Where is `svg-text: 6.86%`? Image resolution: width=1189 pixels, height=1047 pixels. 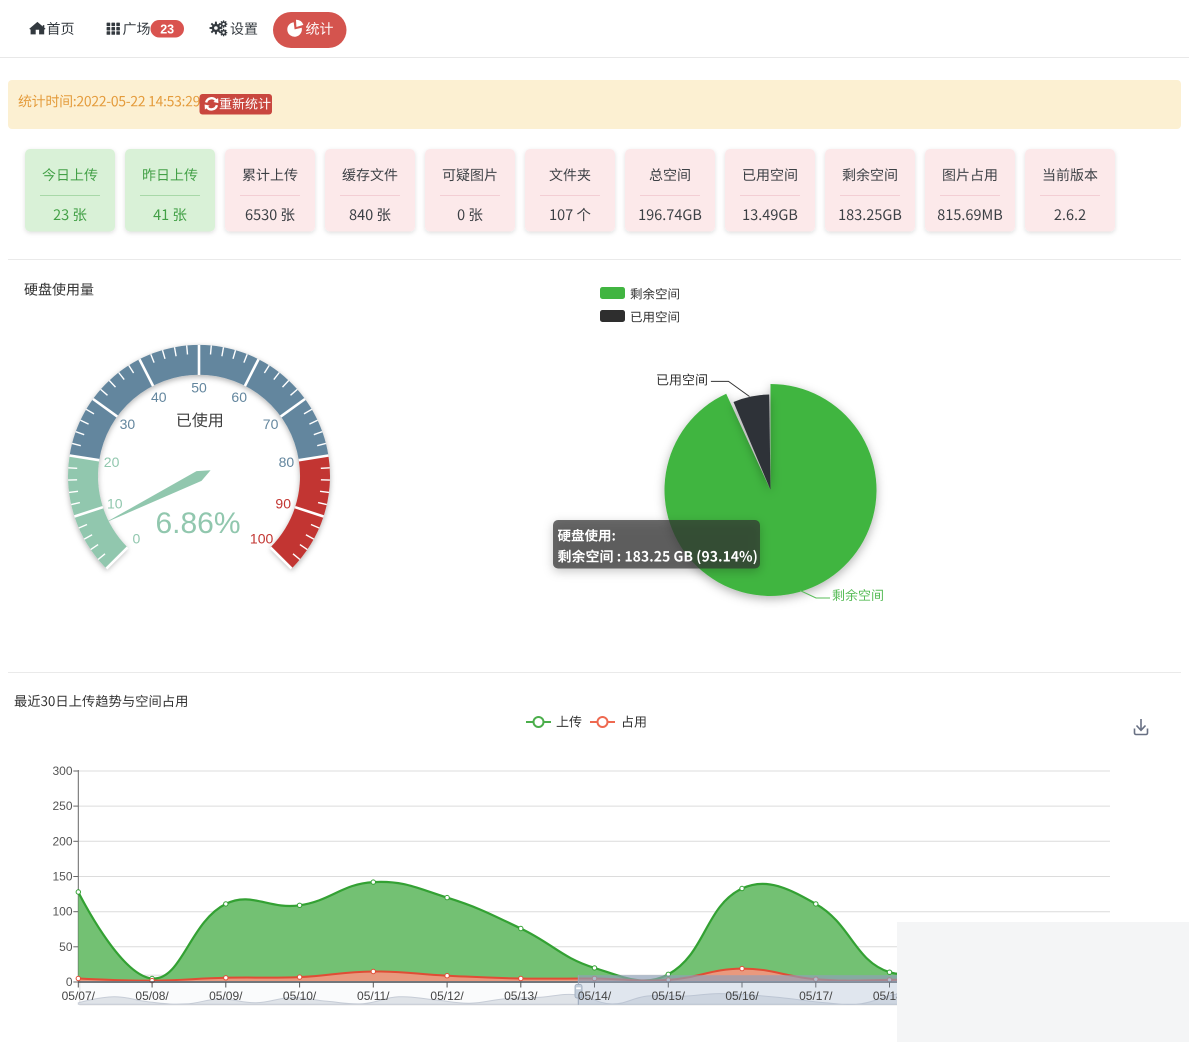 svg-text: 6.86% is located at coordinates (197, 523).